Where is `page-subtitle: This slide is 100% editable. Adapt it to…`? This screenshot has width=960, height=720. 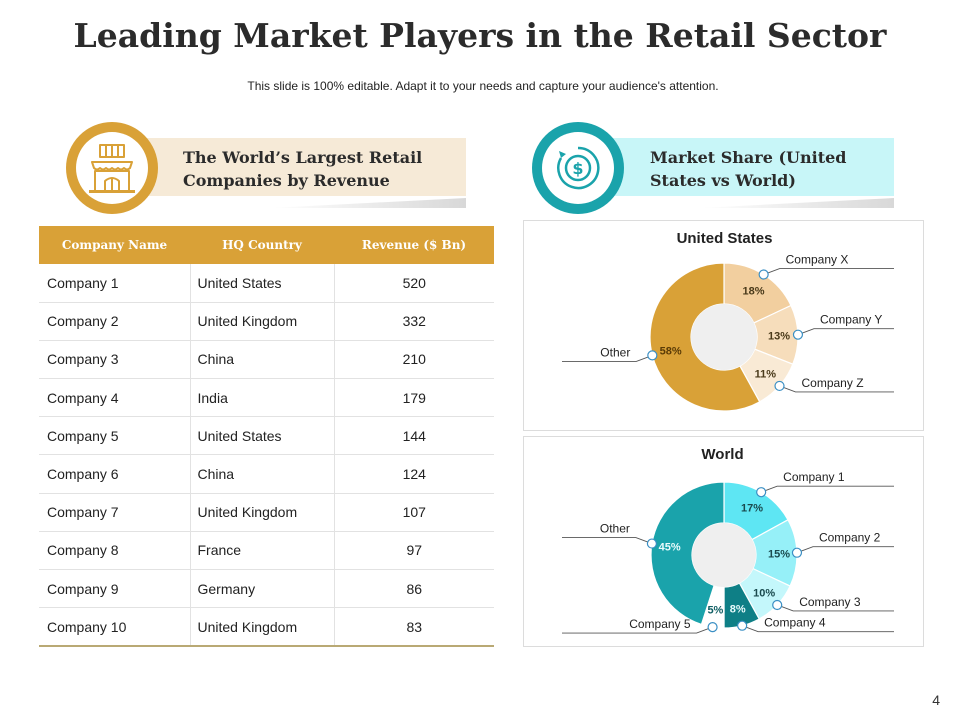
page-subtitle: This slide is 100% editable. Adapt it to… is located at coordinates (483, 86).